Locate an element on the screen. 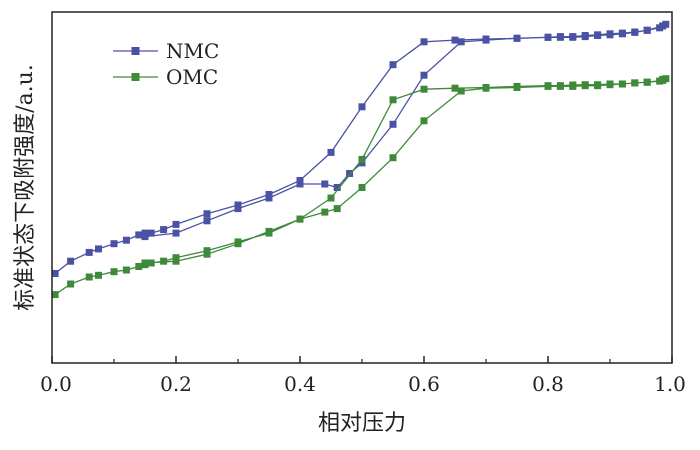 The height and width of the screenshot is (450, 700). x-tick-label: 0.8 is located at coordinates (548, 384).